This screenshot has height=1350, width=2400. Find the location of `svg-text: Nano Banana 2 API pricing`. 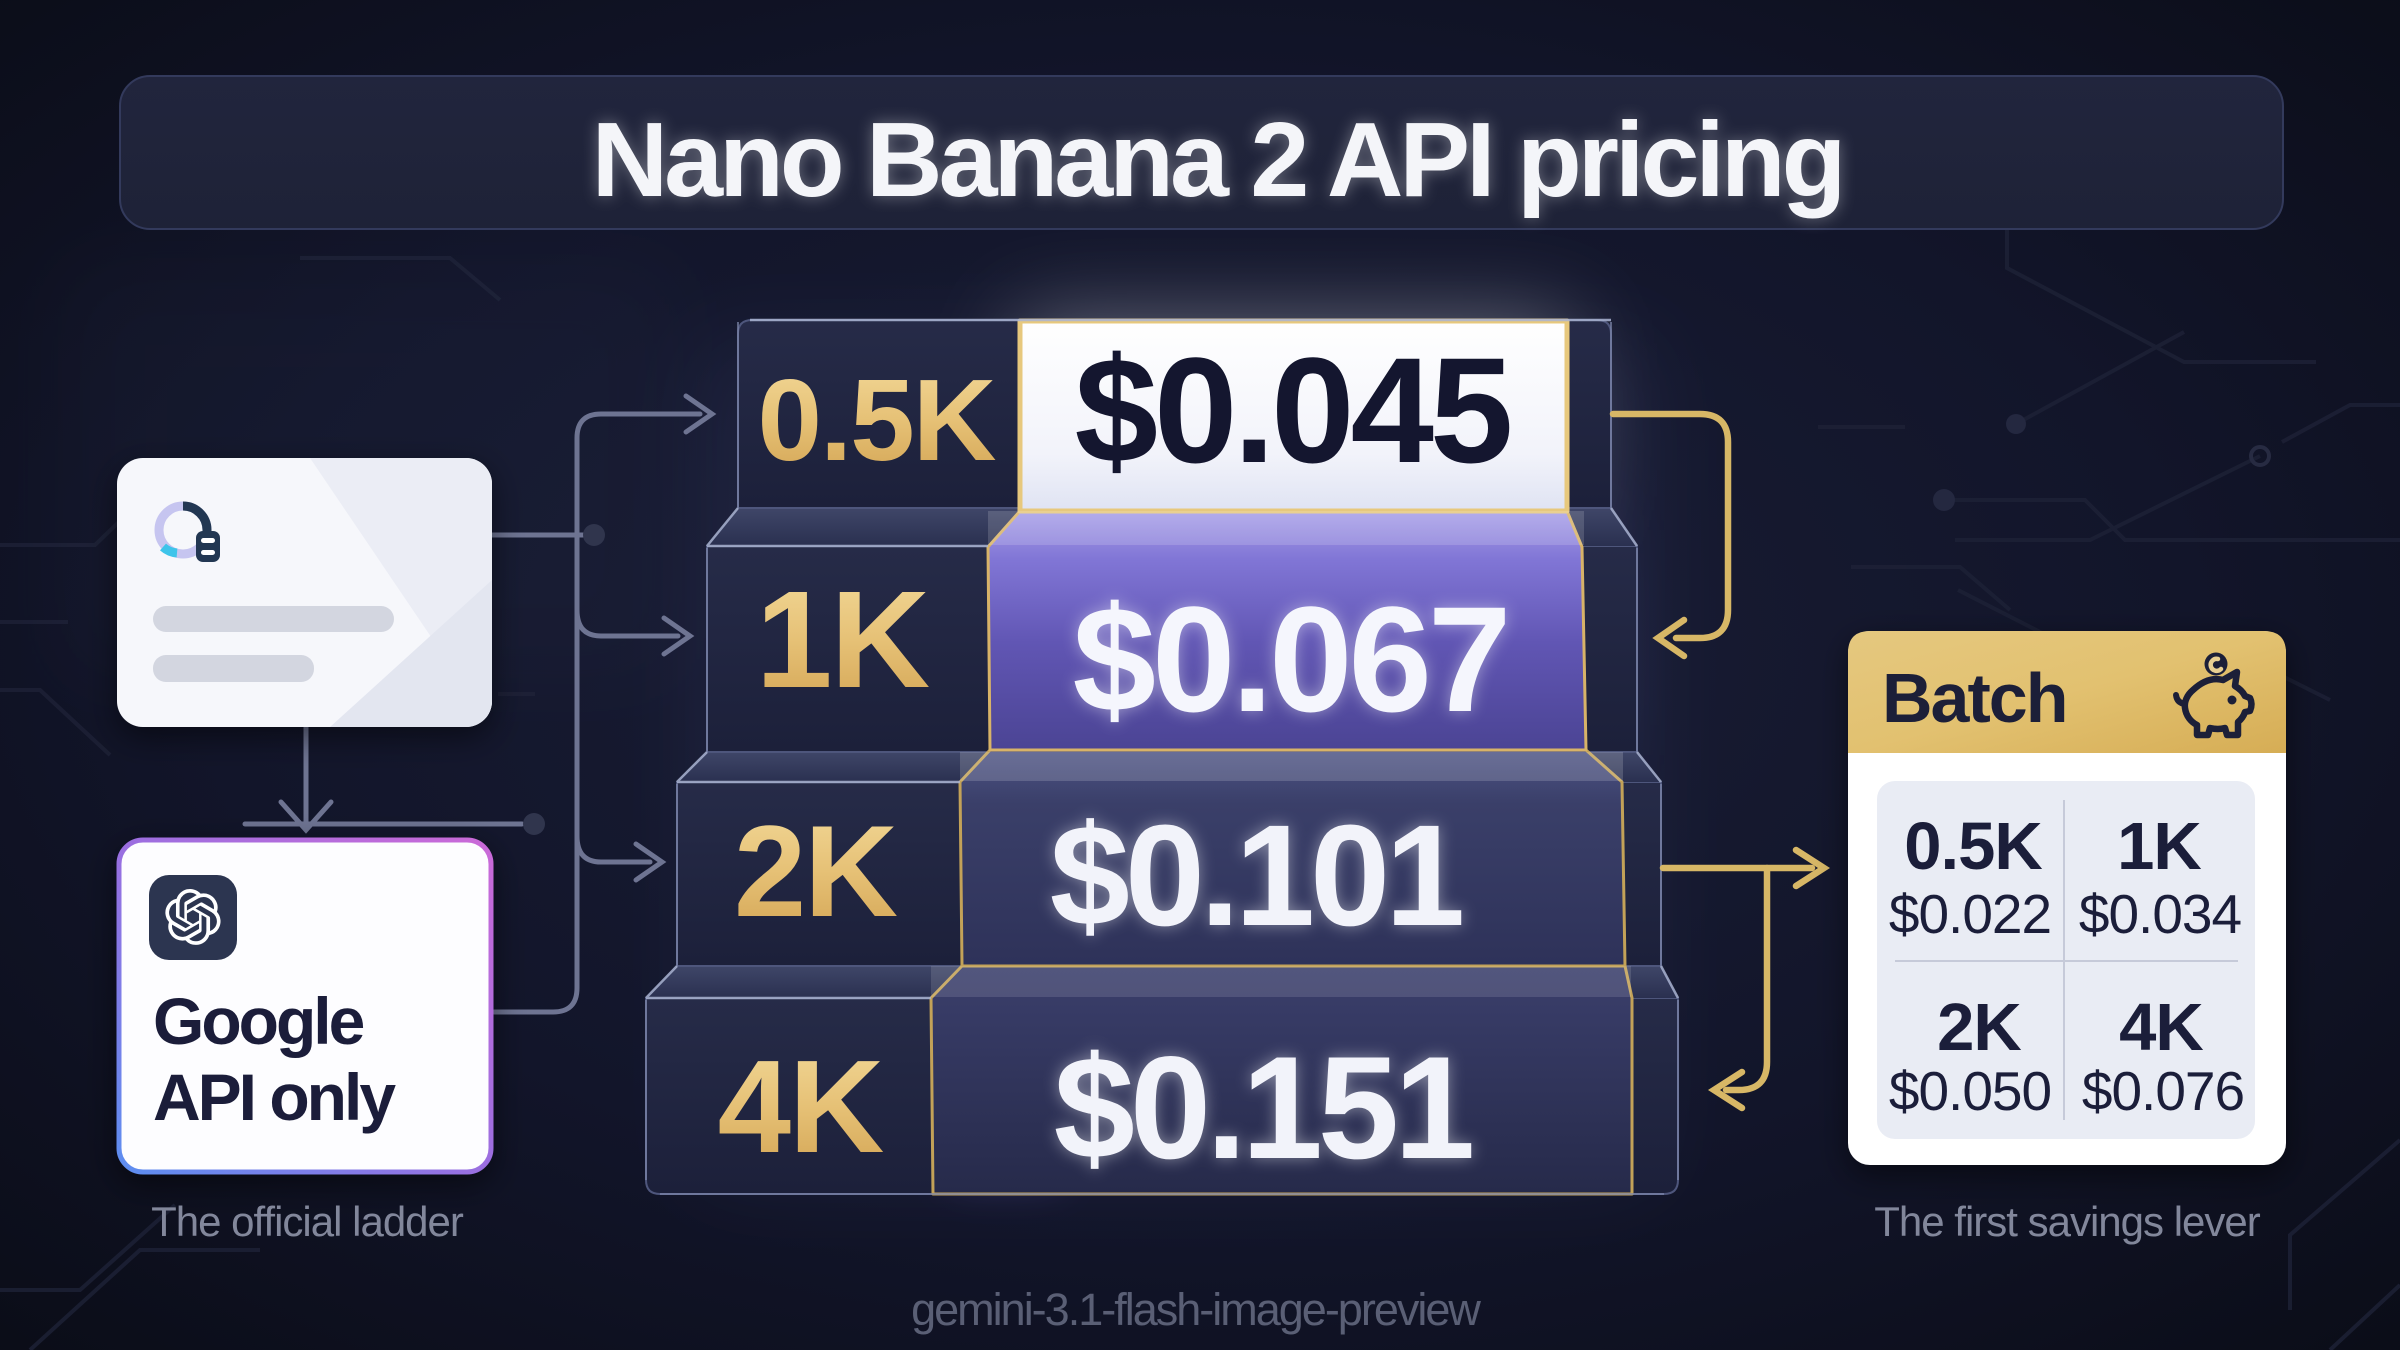

svg-text: Nano Banana 2 API pricing is located at coordinates (1217, 160).